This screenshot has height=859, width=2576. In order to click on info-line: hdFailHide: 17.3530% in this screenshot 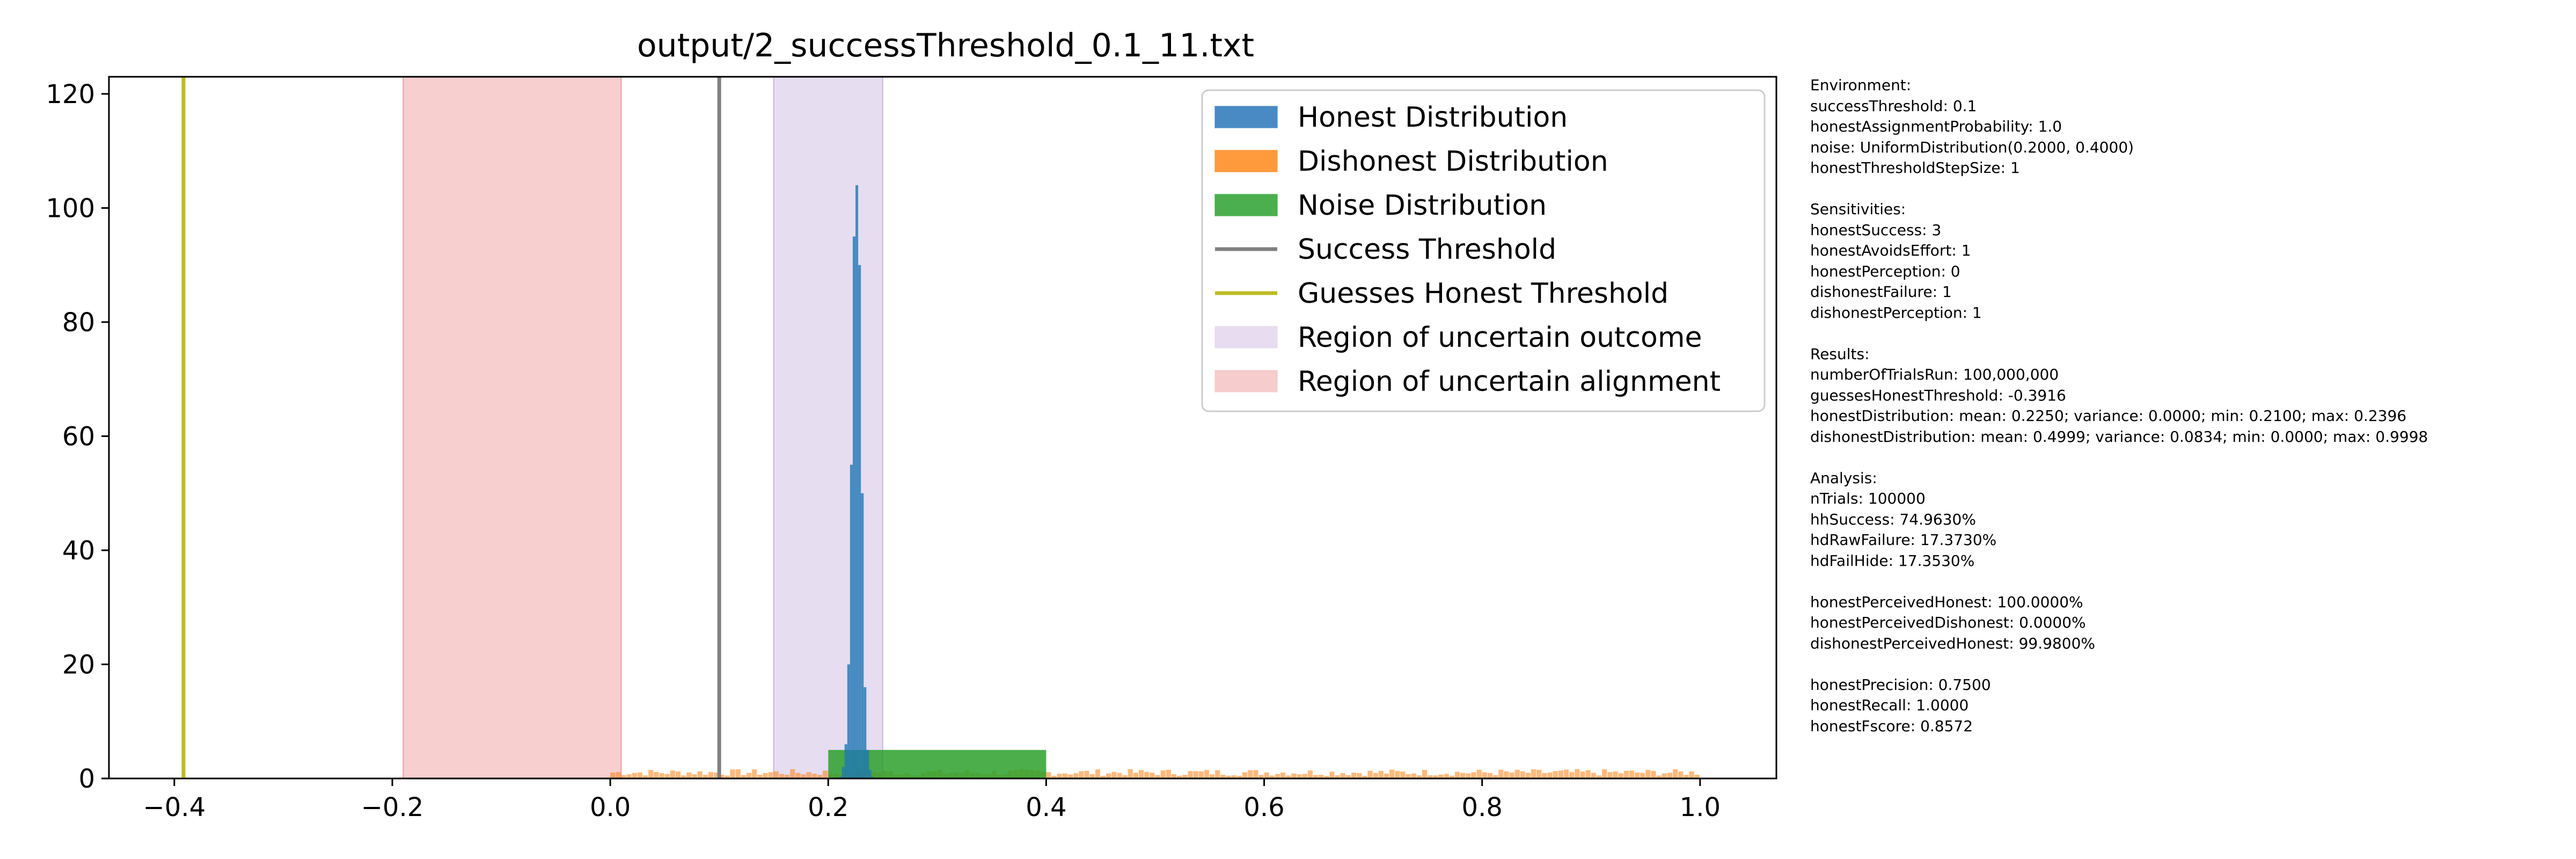, I will do `click(1892, 560)`.